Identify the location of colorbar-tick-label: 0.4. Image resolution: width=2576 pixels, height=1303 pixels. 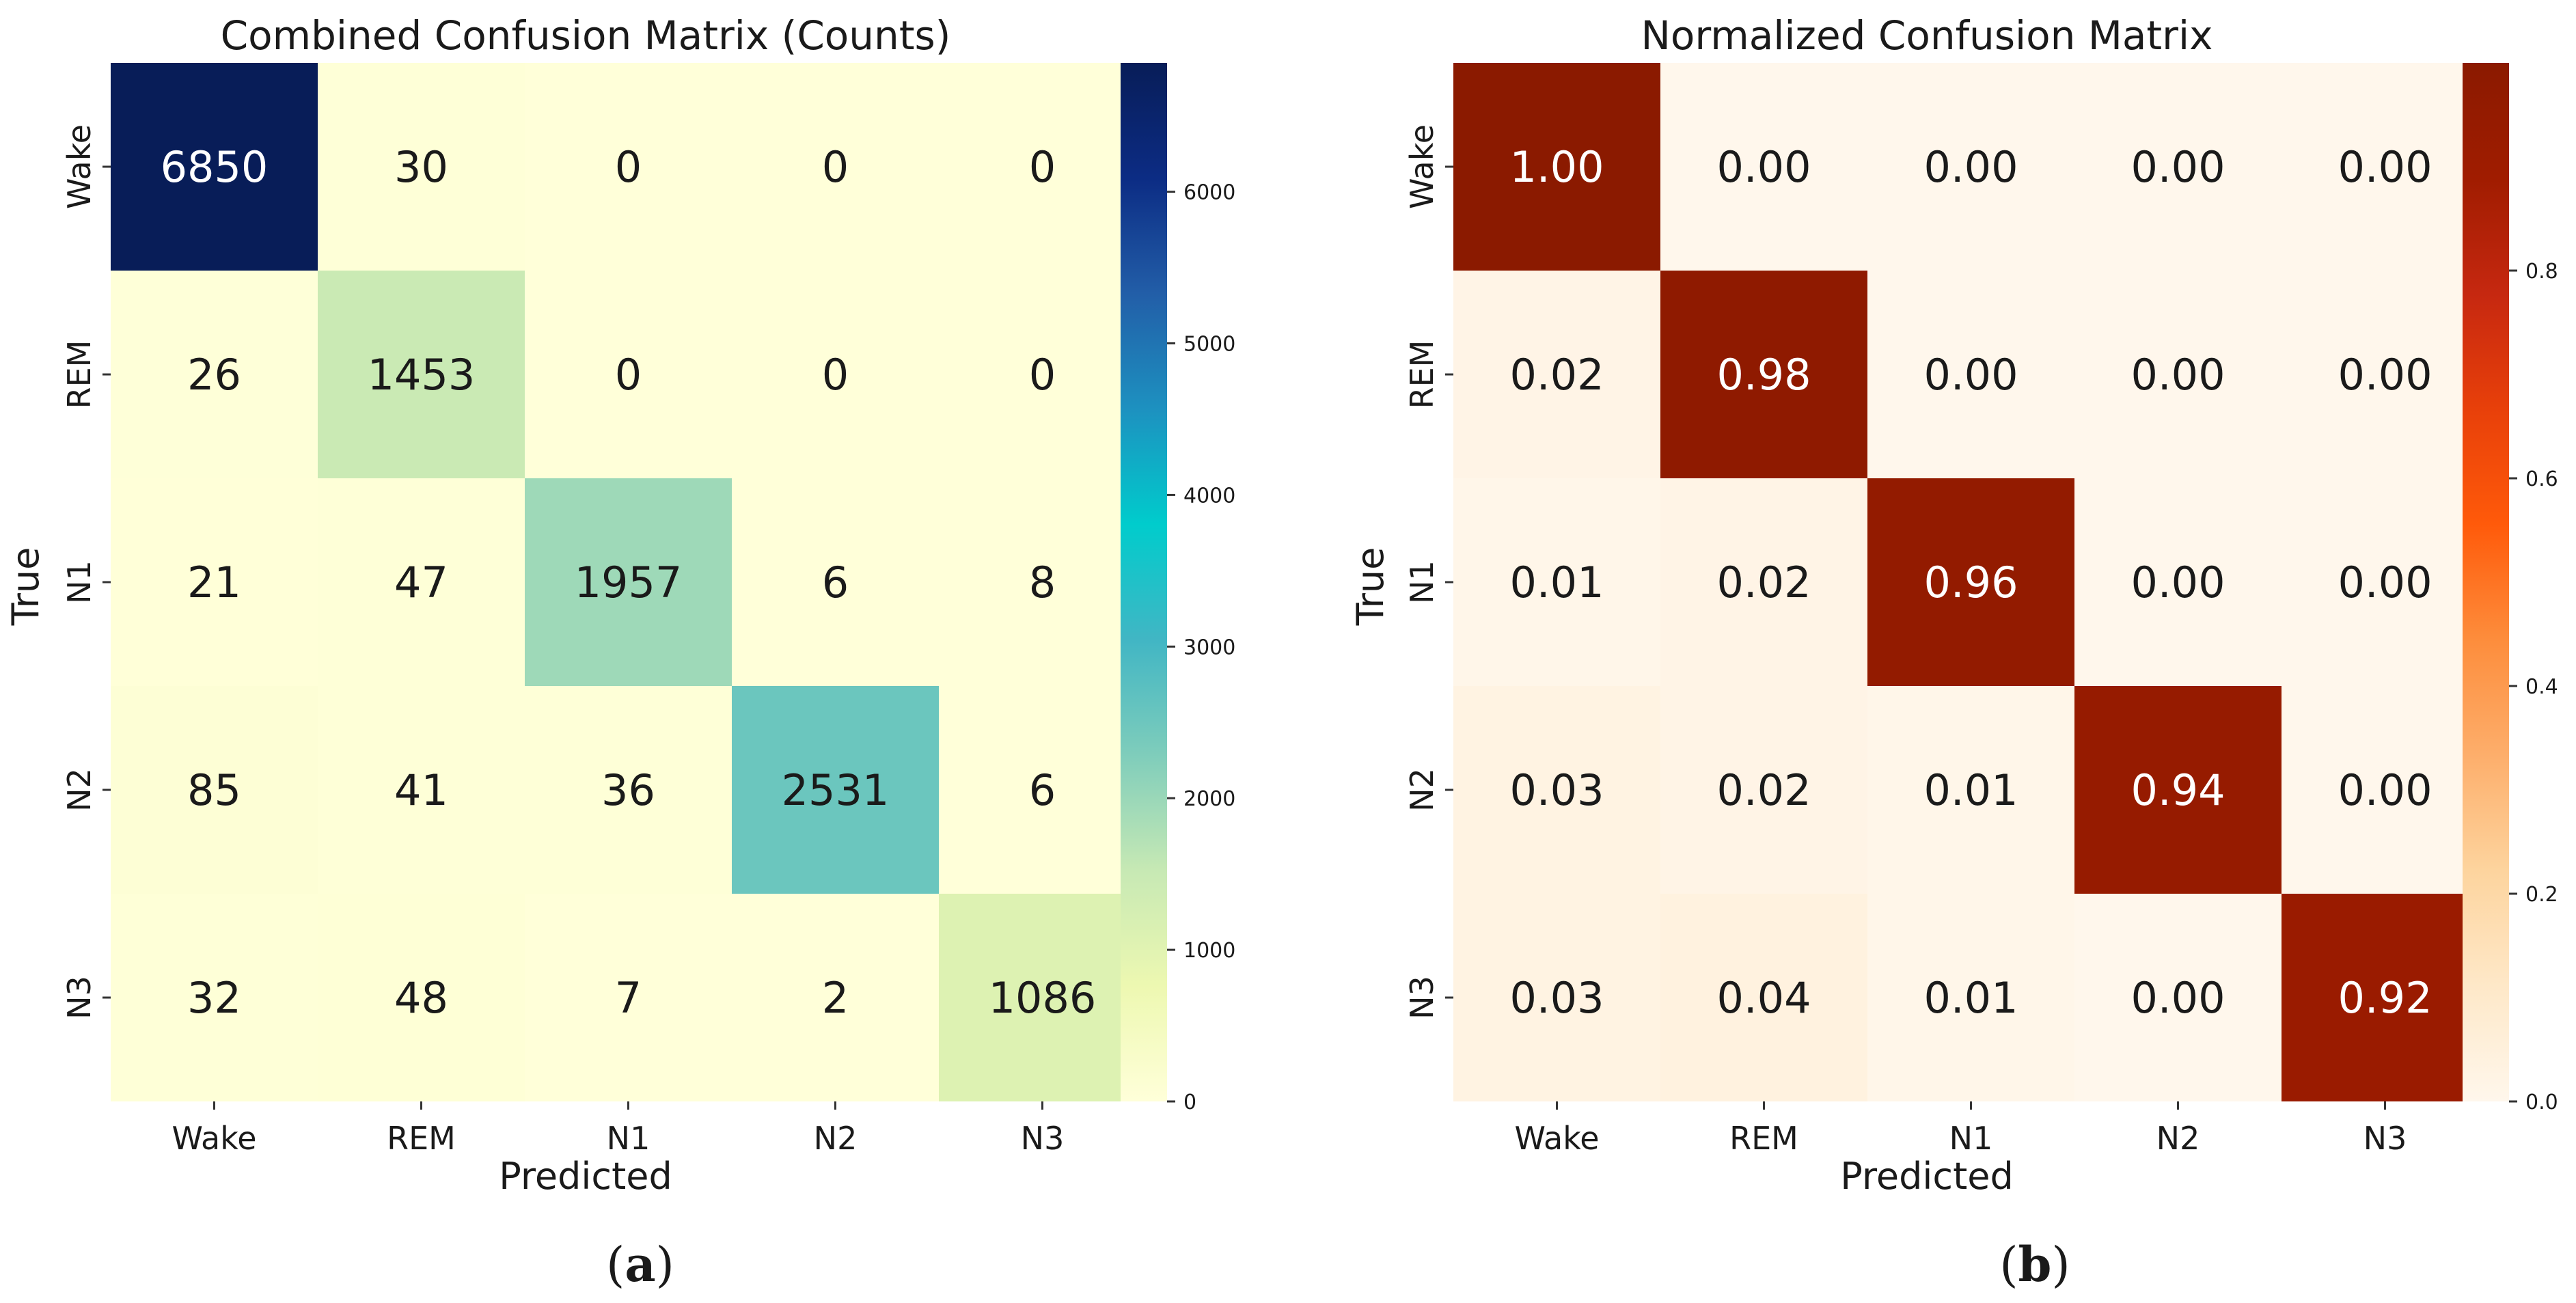
(2541, 687).